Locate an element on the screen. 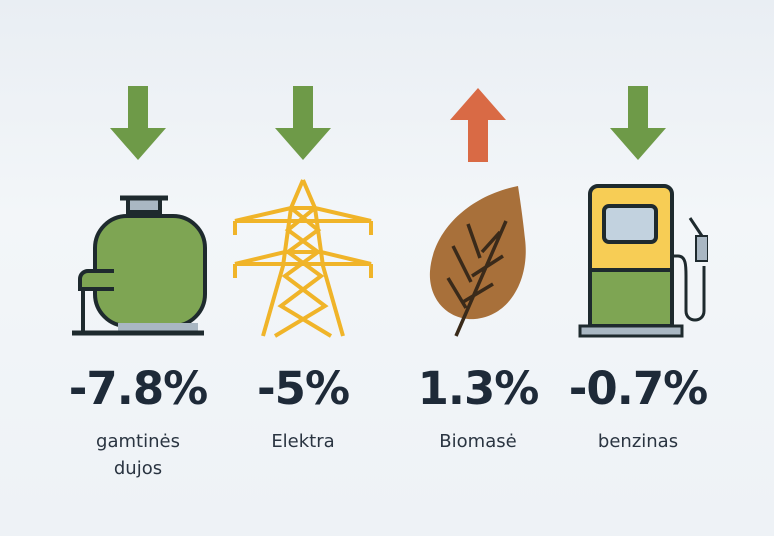  gas-tank-icon is located at coordinates (139, 265).